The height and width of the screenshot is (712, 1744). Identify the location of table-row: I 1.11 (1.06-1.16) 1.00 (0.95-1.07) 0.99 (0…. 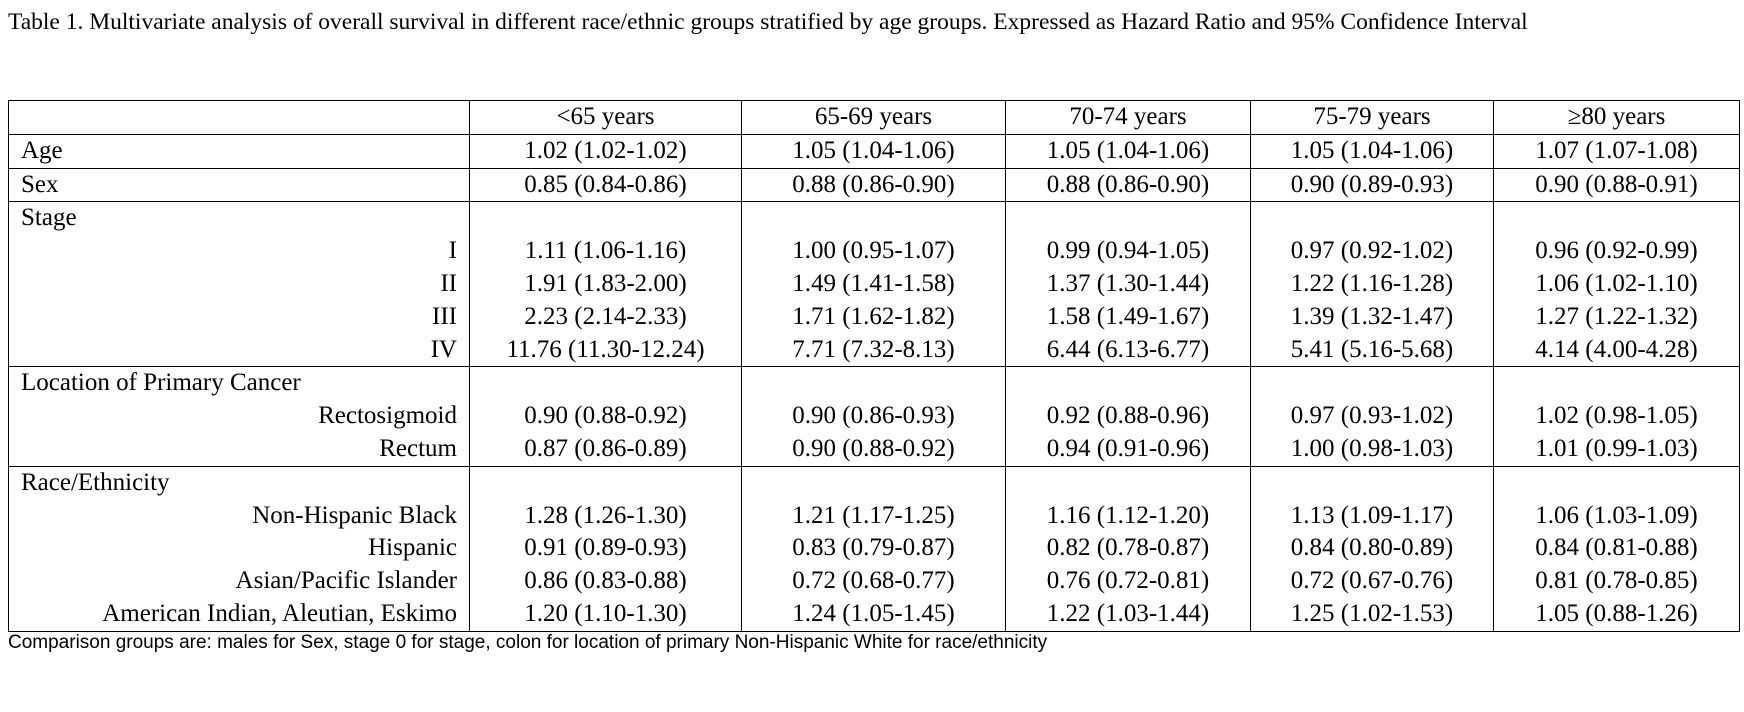
(874, 251).